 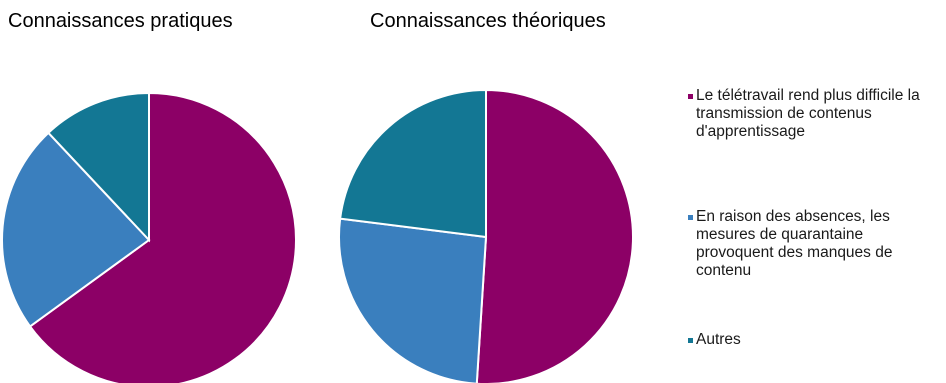 I want to click on pie-slice-theoretical-absences, so click(x=413, y=300).